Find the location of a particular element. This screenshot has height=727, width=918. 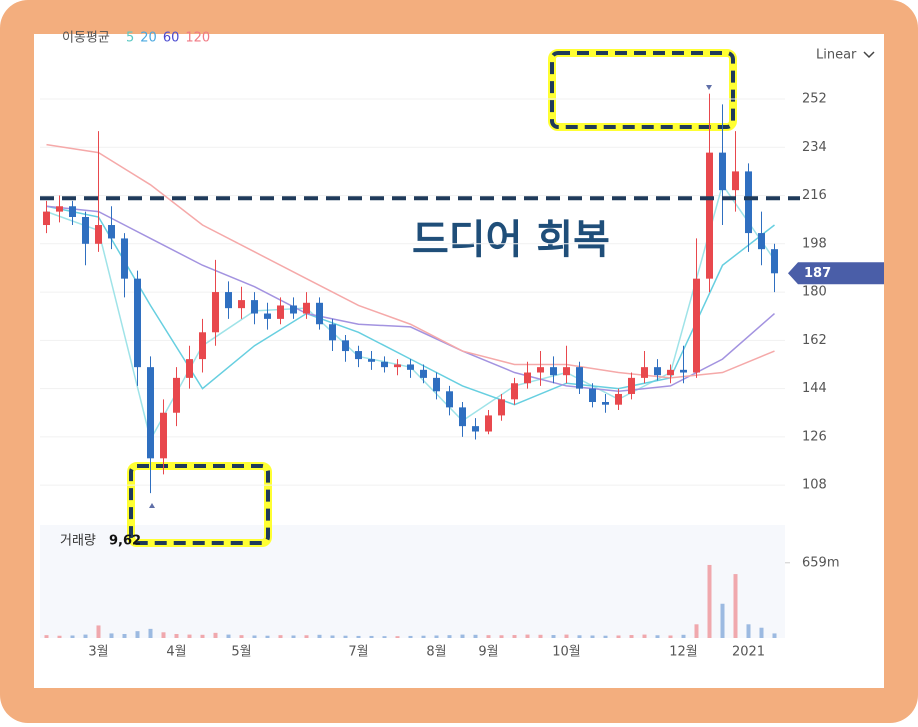

y-tick-label: 252 is located at coordinates (814, 98).